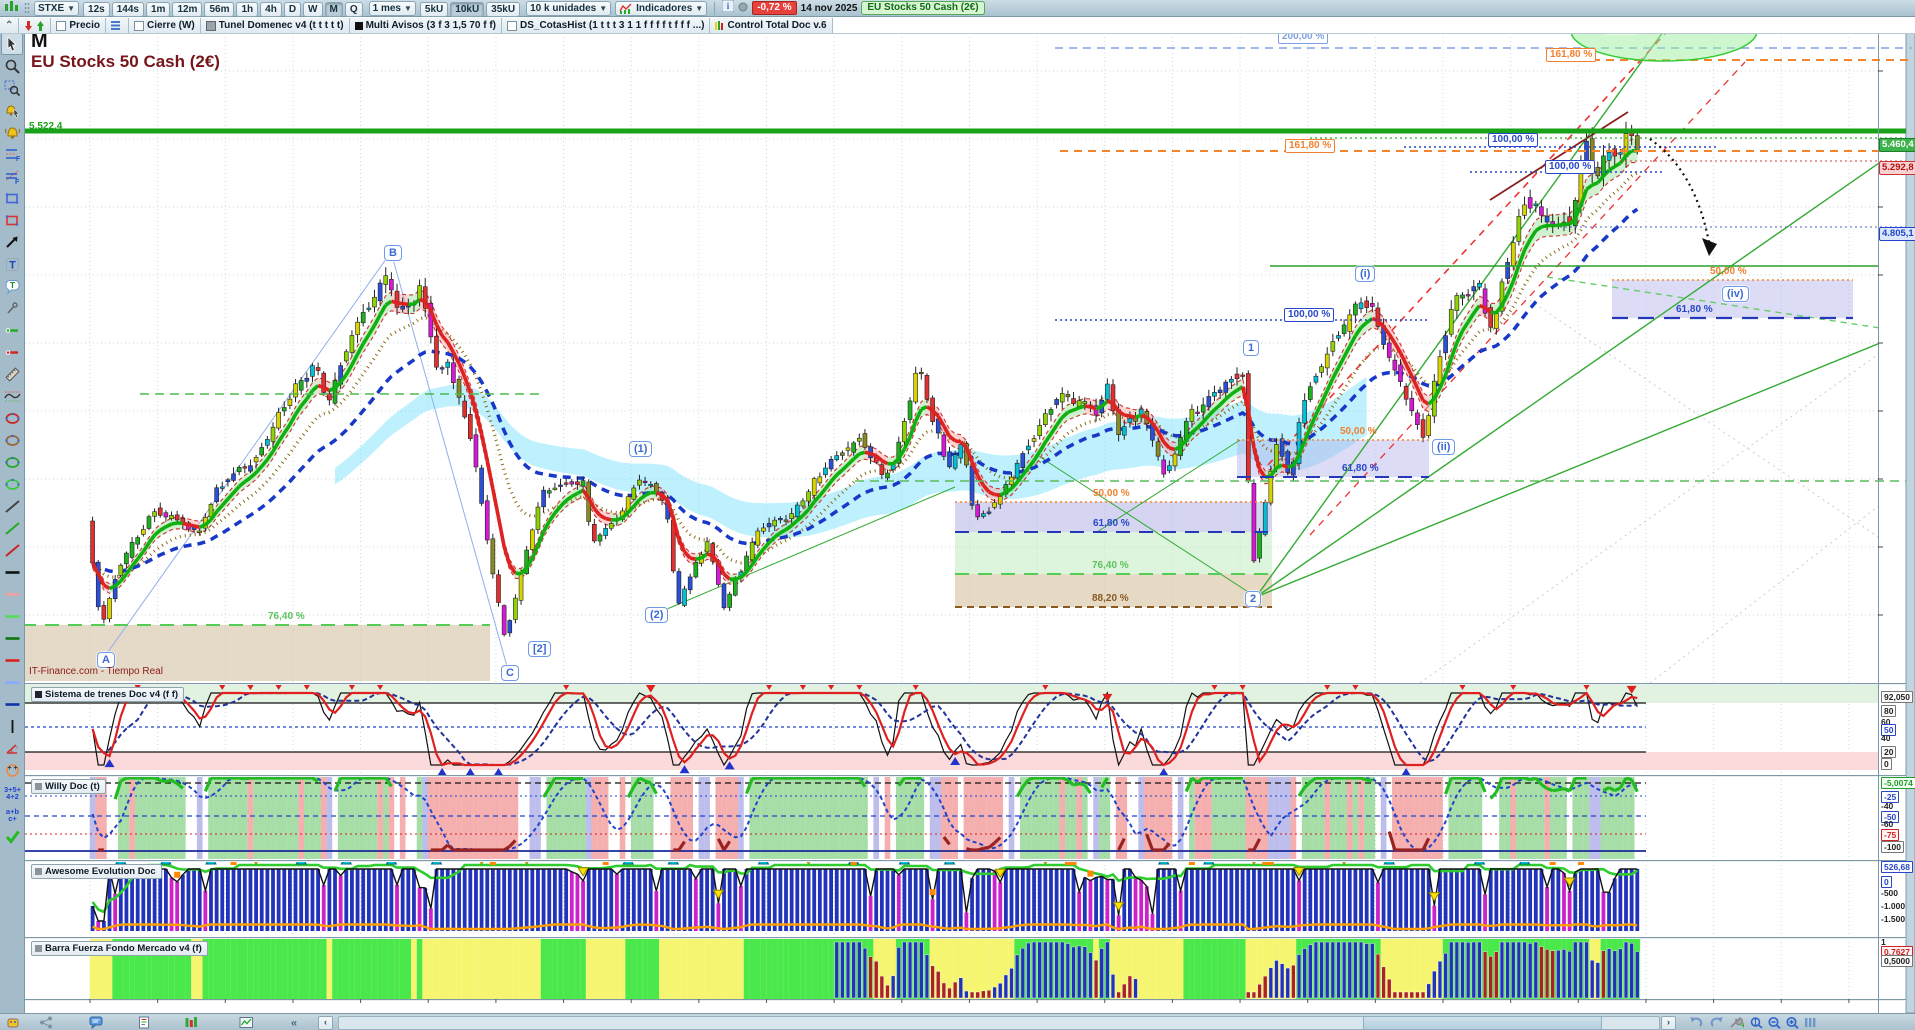  What do you see at coordinates (12, 66) in the screenshot?
I see `zoom-tool` at bounding box center [12, 66].